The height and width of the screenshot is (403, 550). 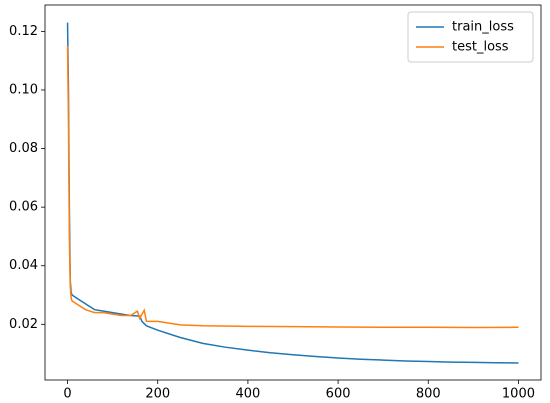 I want to click on x-tick-label: 800, so click(x=428, y=394).